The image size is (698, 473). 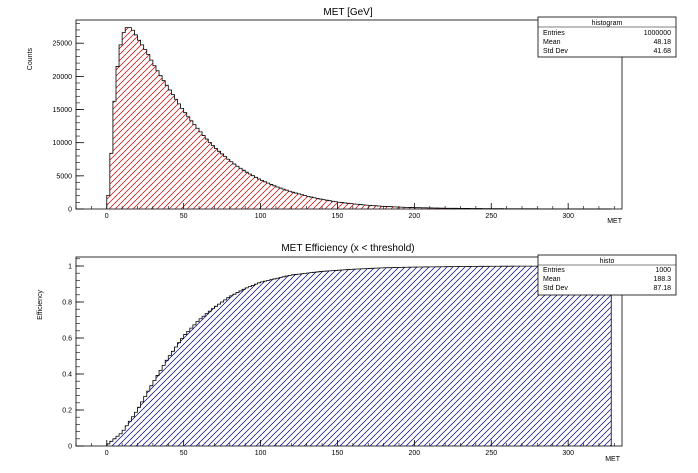 What do you see at coordinates (607, 23) in the screenshot?
I see `stats-box-title: histogram` at bounding box center [607, 23].